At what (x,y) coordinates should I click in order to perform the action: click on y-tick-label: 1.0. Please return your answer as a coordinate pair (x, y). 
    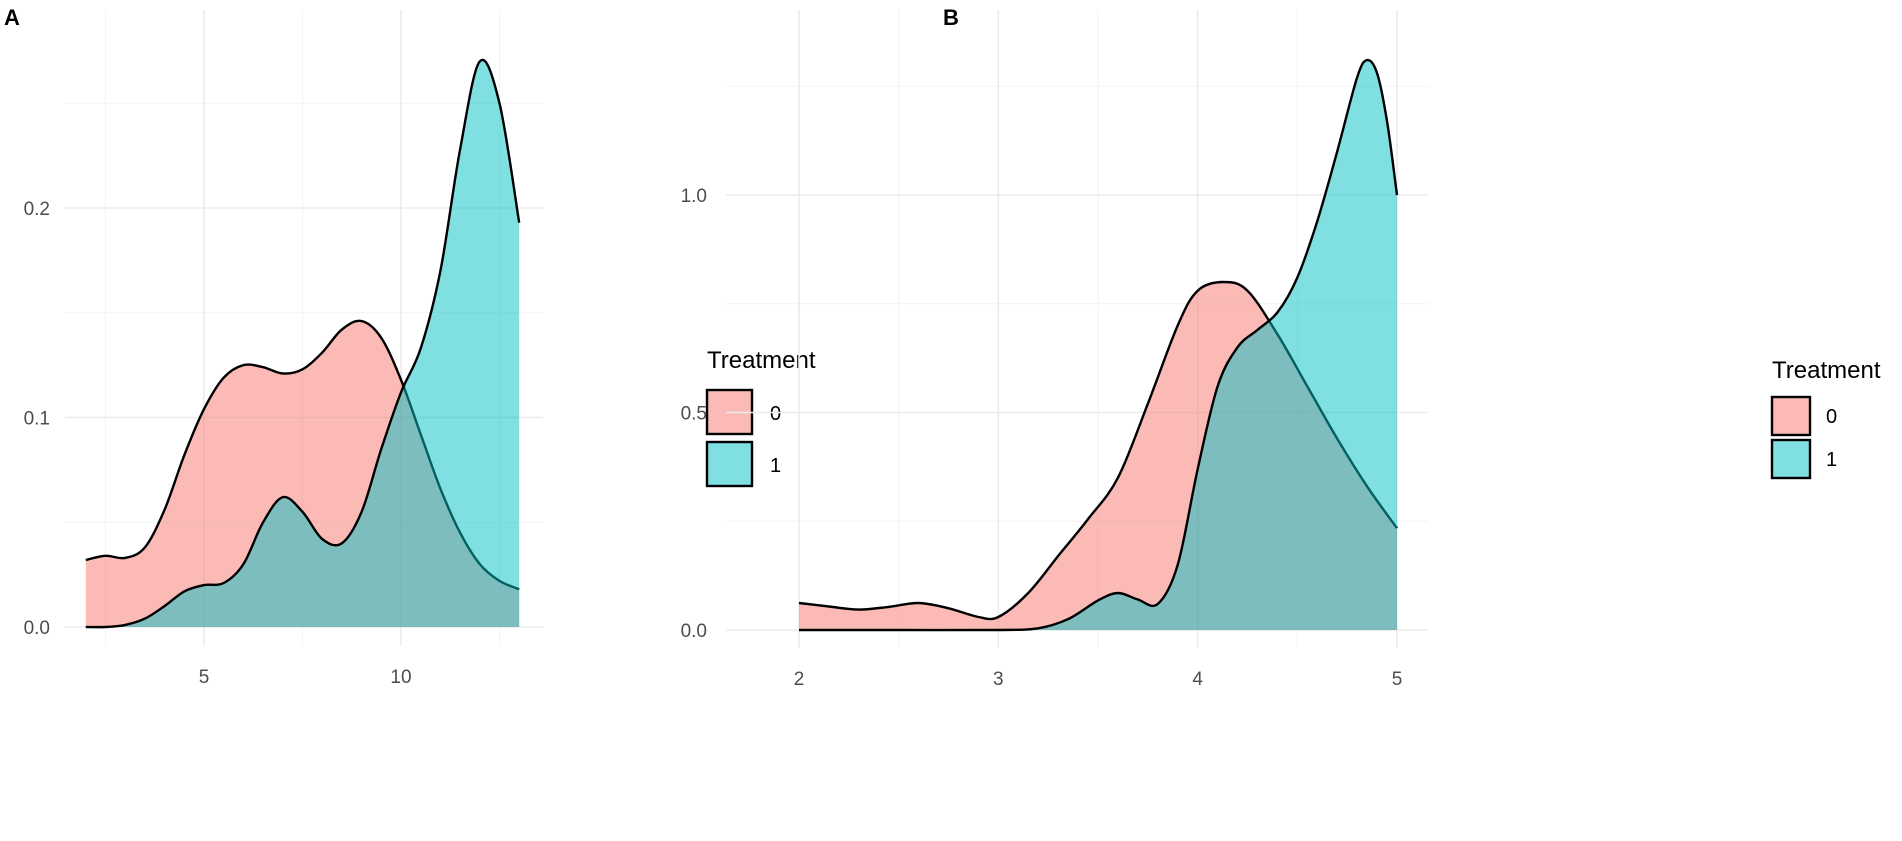
    Looking at the image, I should click on (694, 196).